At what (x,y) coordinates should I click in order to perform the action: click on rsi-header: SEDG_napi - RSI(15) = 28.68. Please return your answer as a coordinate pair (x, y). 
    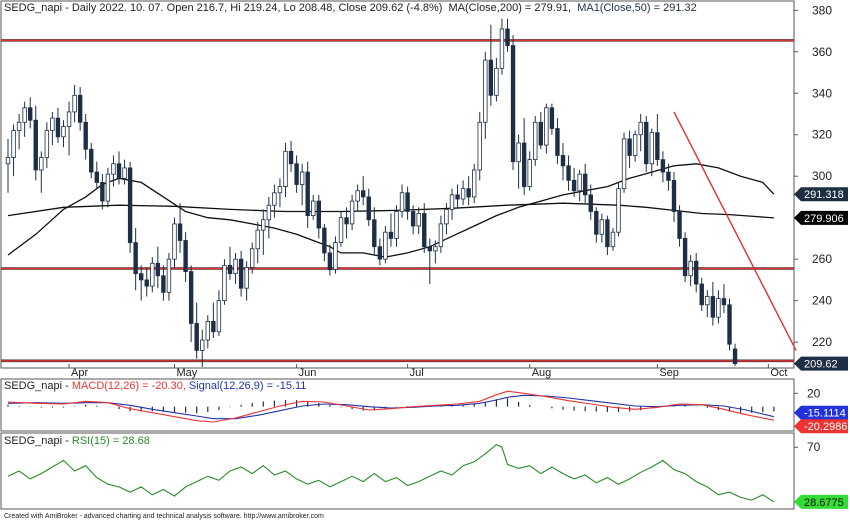
    Looking at the image, I should click on (77, 441).